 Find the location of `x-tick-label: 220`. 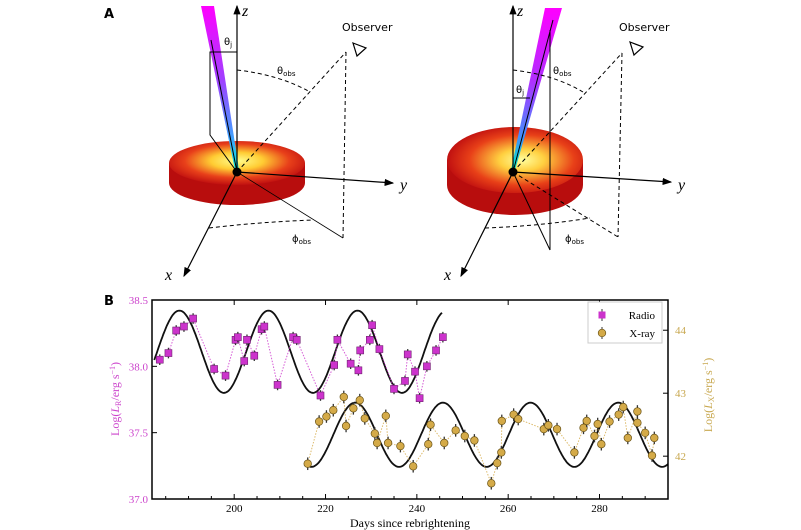

x-tick-label: 220 is located at coordinates (325, 509).